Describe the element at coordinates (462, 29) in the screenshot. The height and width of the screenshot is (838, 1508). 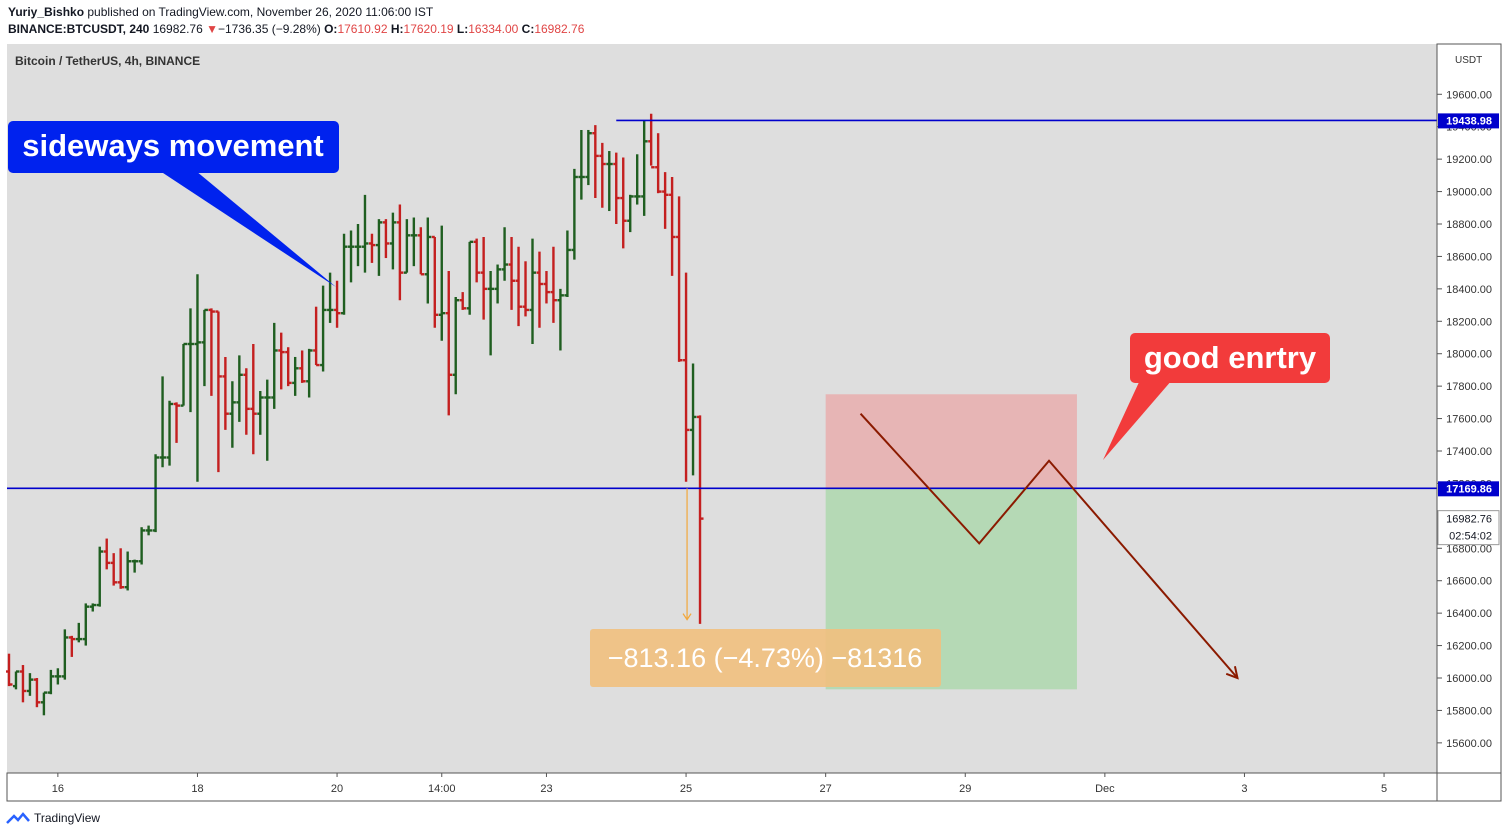
I see `low-label: L:` at that location.